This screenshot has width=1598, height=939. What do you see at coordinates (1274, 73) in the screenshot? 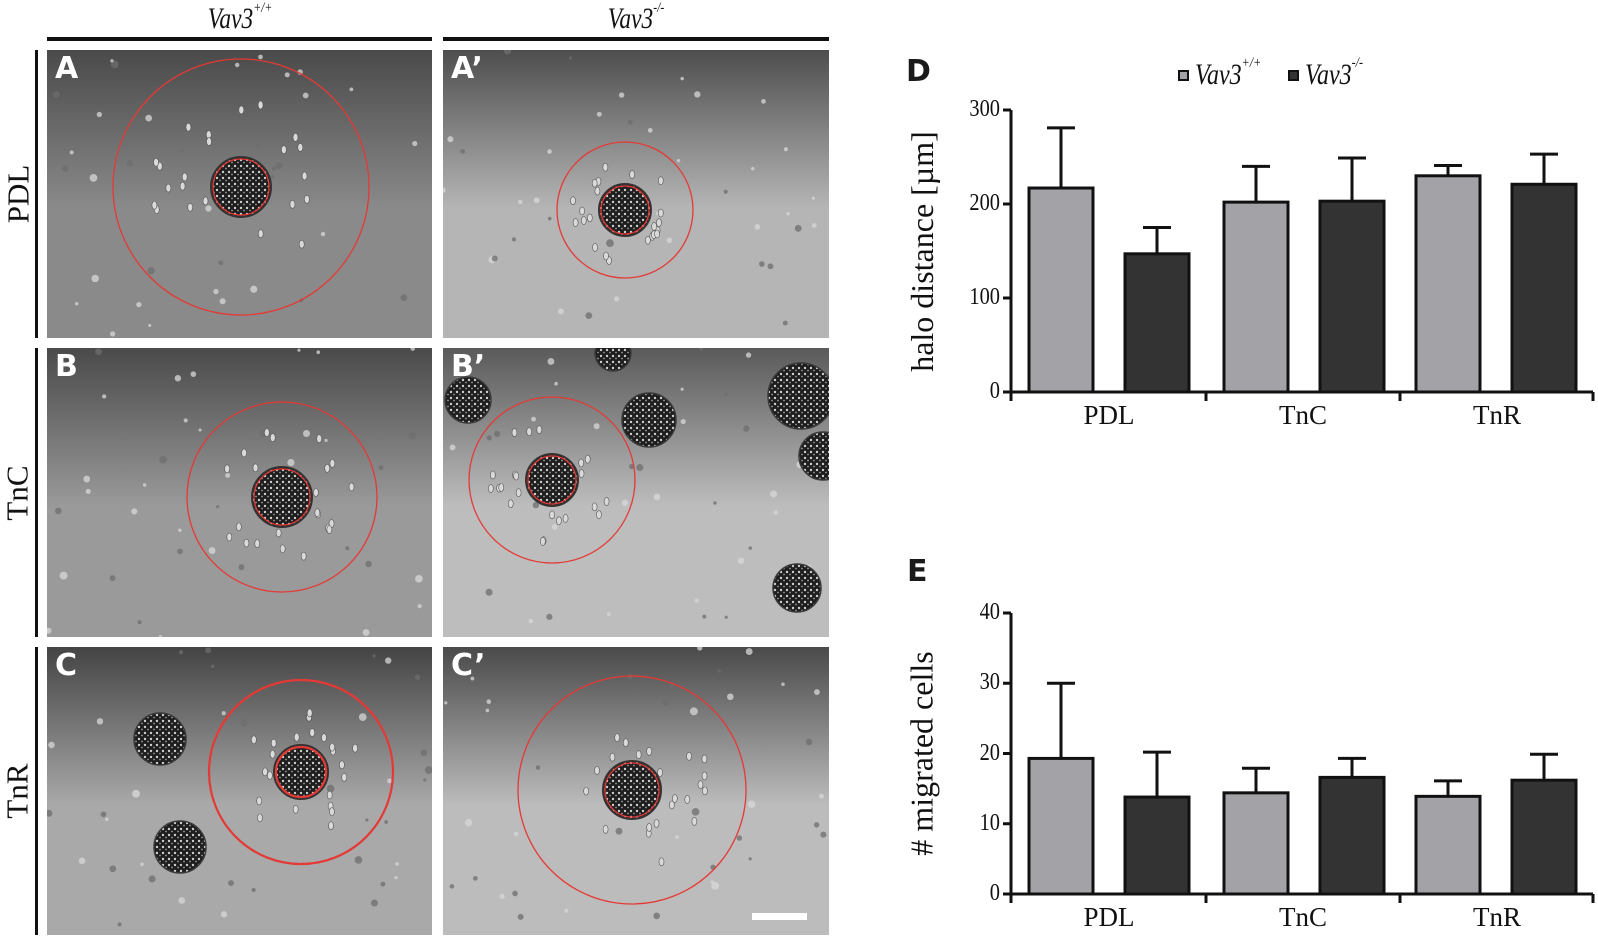
I see `chart-legend: Vav3+/+ Vav3-/-` at bounding box center [1274, 73].